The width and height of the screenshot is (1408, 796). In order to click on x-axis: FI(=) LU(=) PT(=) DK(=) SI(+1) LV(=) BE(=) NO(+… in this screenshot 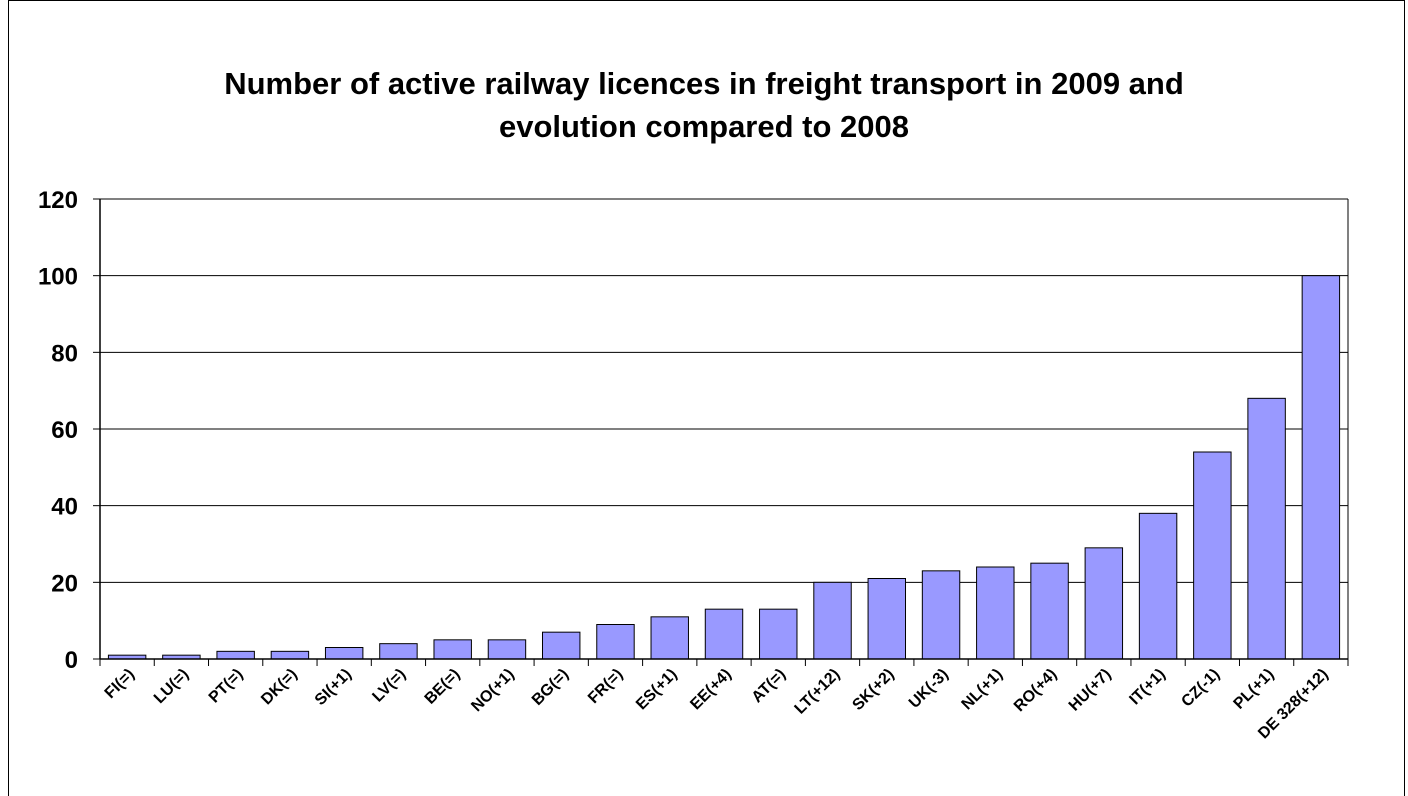, I will do `click(724, 700)`.